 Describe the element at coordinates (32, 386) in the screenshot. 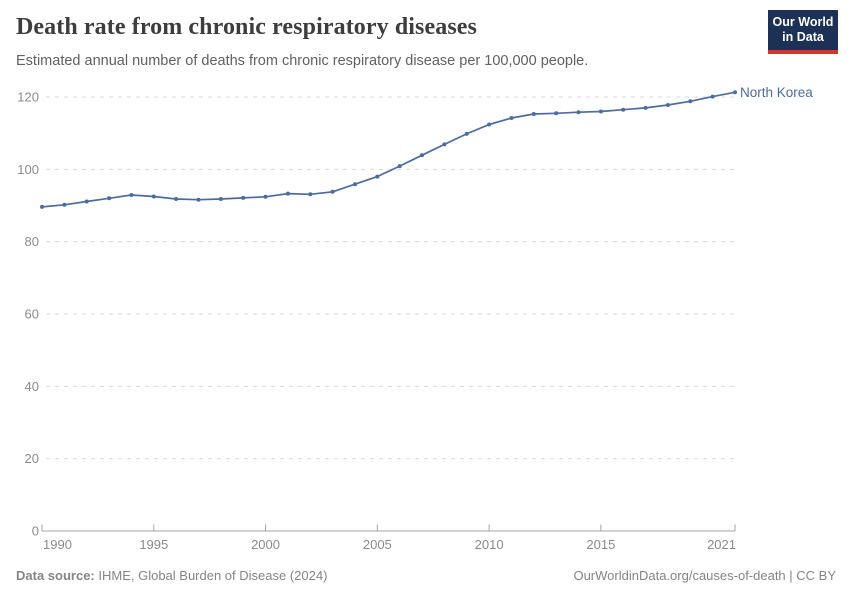

I see `y-axis-label: 40` at that location.